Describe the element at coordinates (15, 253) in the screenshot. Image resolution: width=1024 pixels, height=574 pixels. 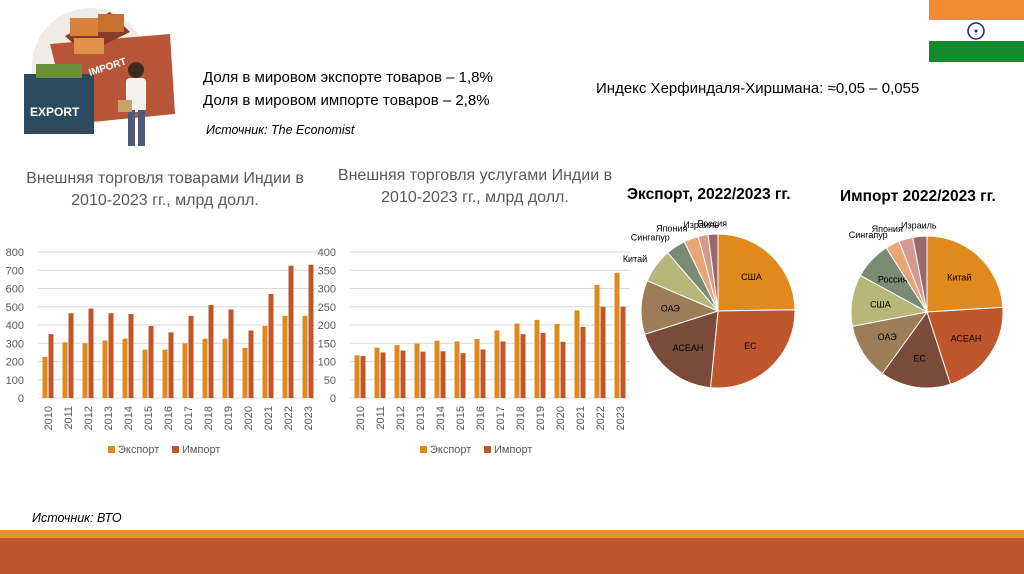
I see `y-tick-label: 800` at that location.